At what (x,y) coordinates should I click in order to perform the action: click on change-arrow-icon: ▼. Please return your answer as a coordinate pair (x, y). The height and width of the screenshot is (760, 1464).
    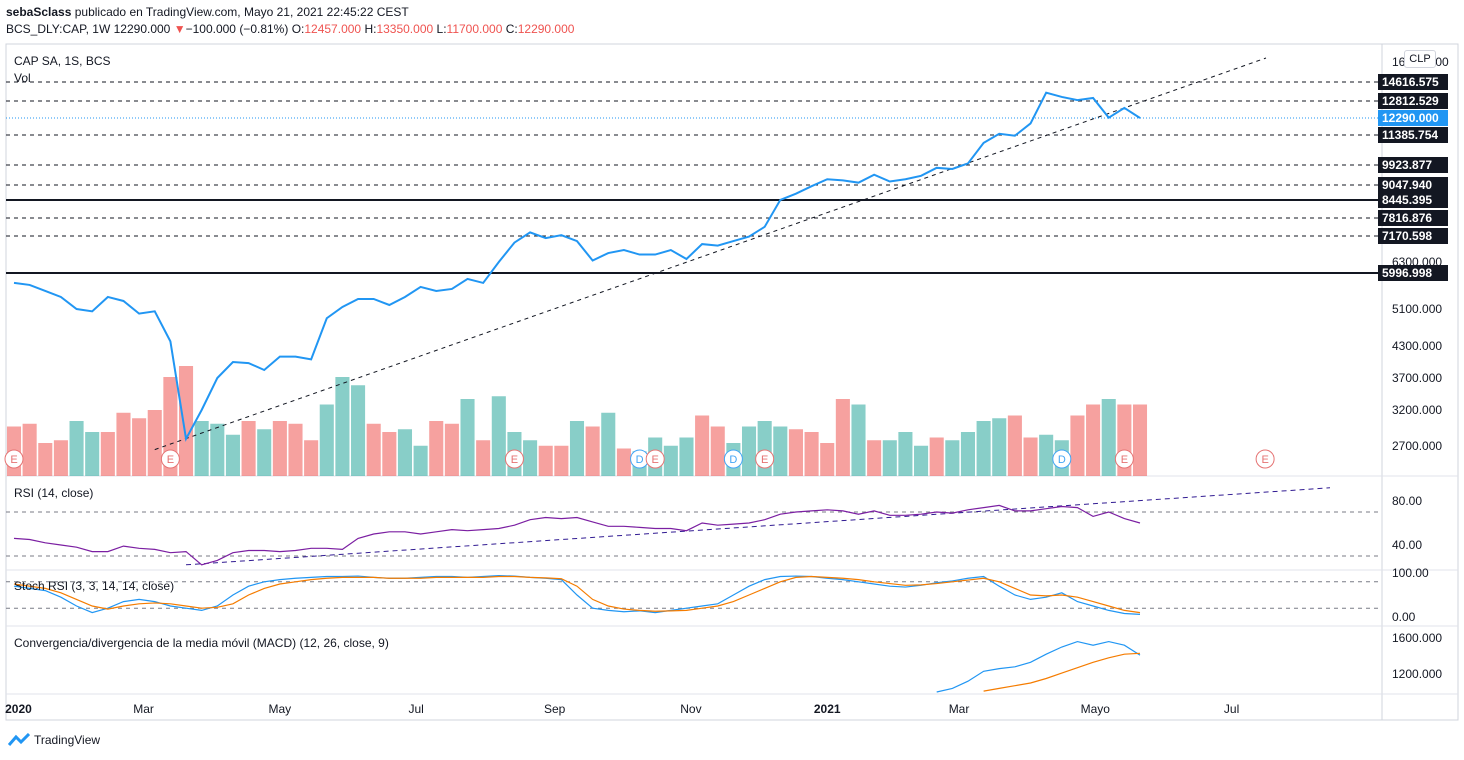
    Looking at the image, I should click on (179, 29).